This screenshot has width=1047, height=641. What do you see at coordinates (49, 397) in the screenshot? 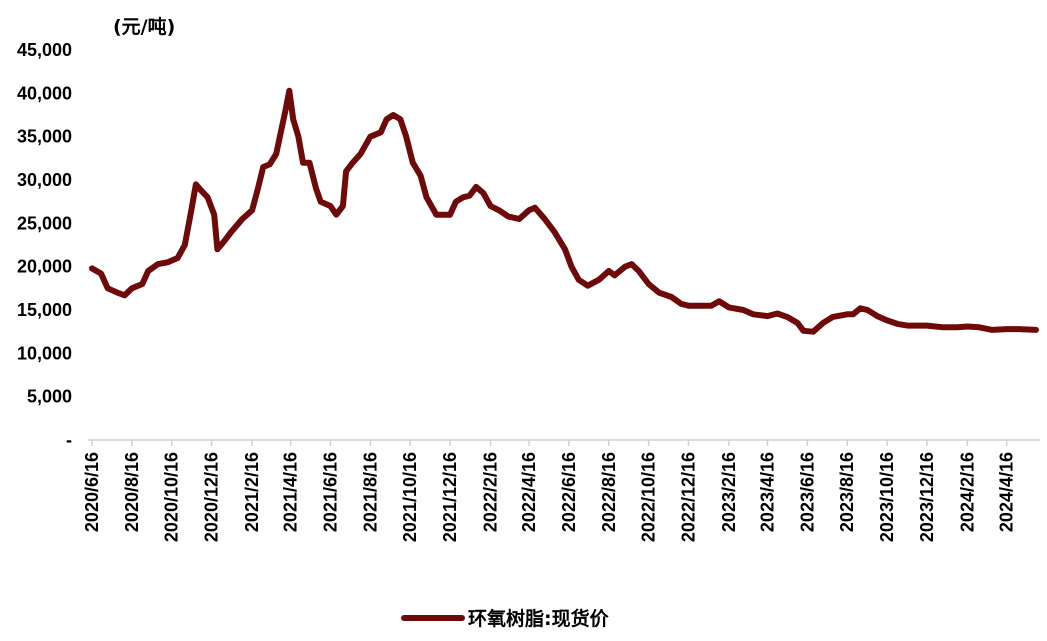
I see `y-tick-label: 5,000` at bounding box center [49, 397].